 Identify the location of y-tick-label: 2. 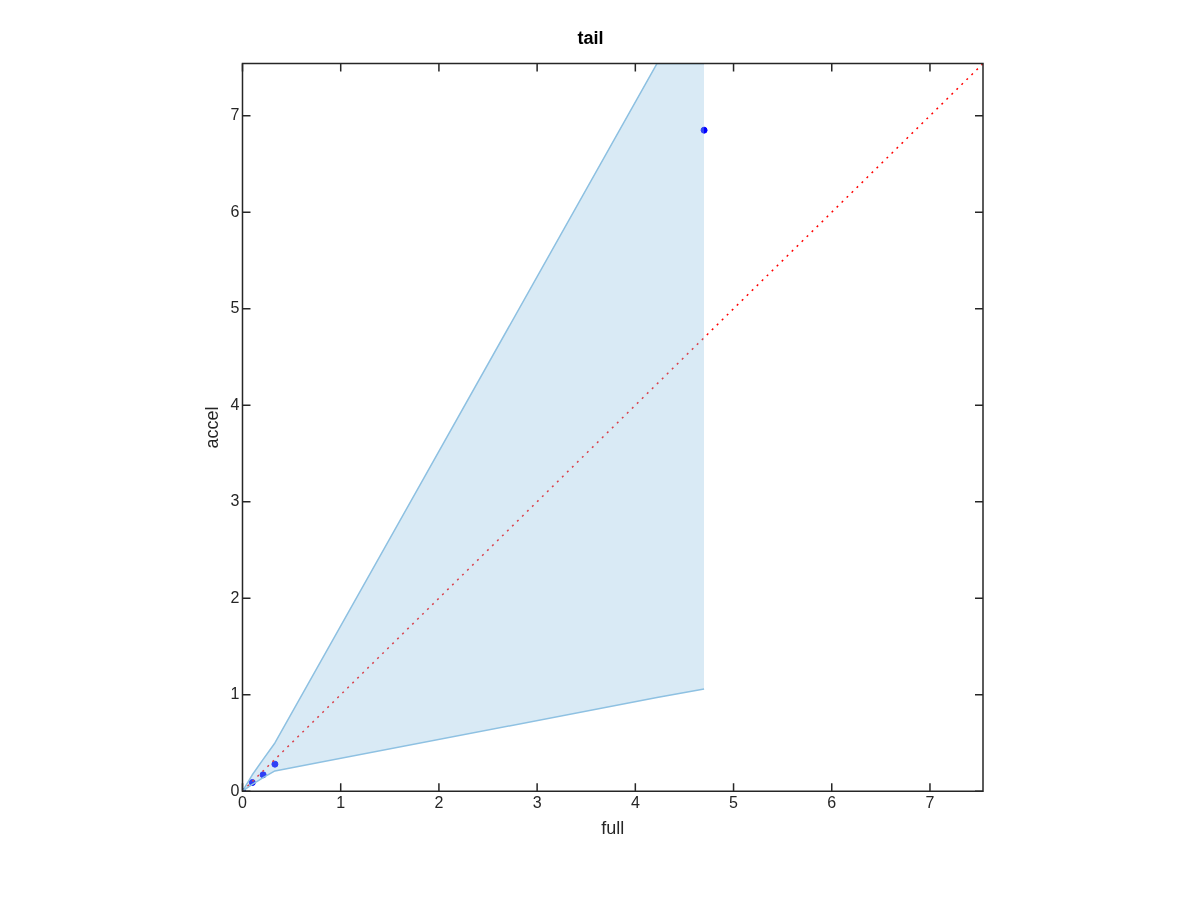
(235, 597).